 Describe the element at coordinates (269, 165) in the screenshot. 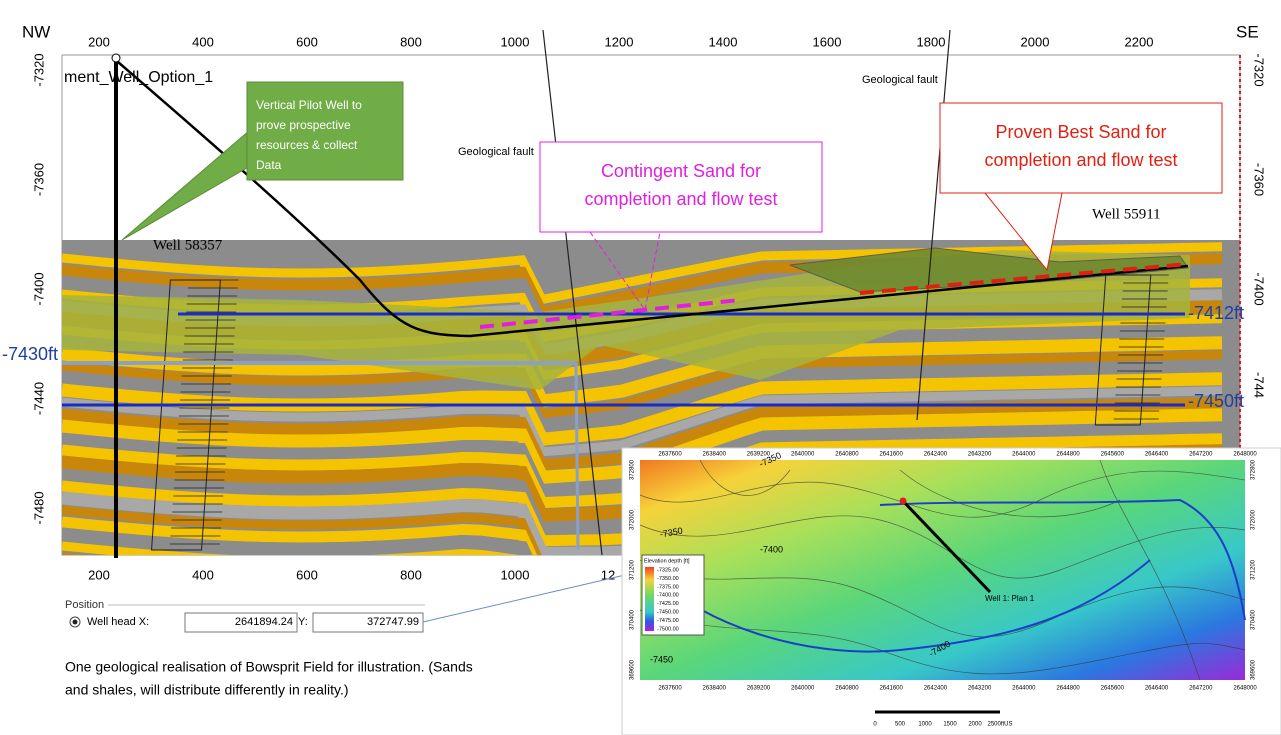

I see `callout-text: Data` at that location.